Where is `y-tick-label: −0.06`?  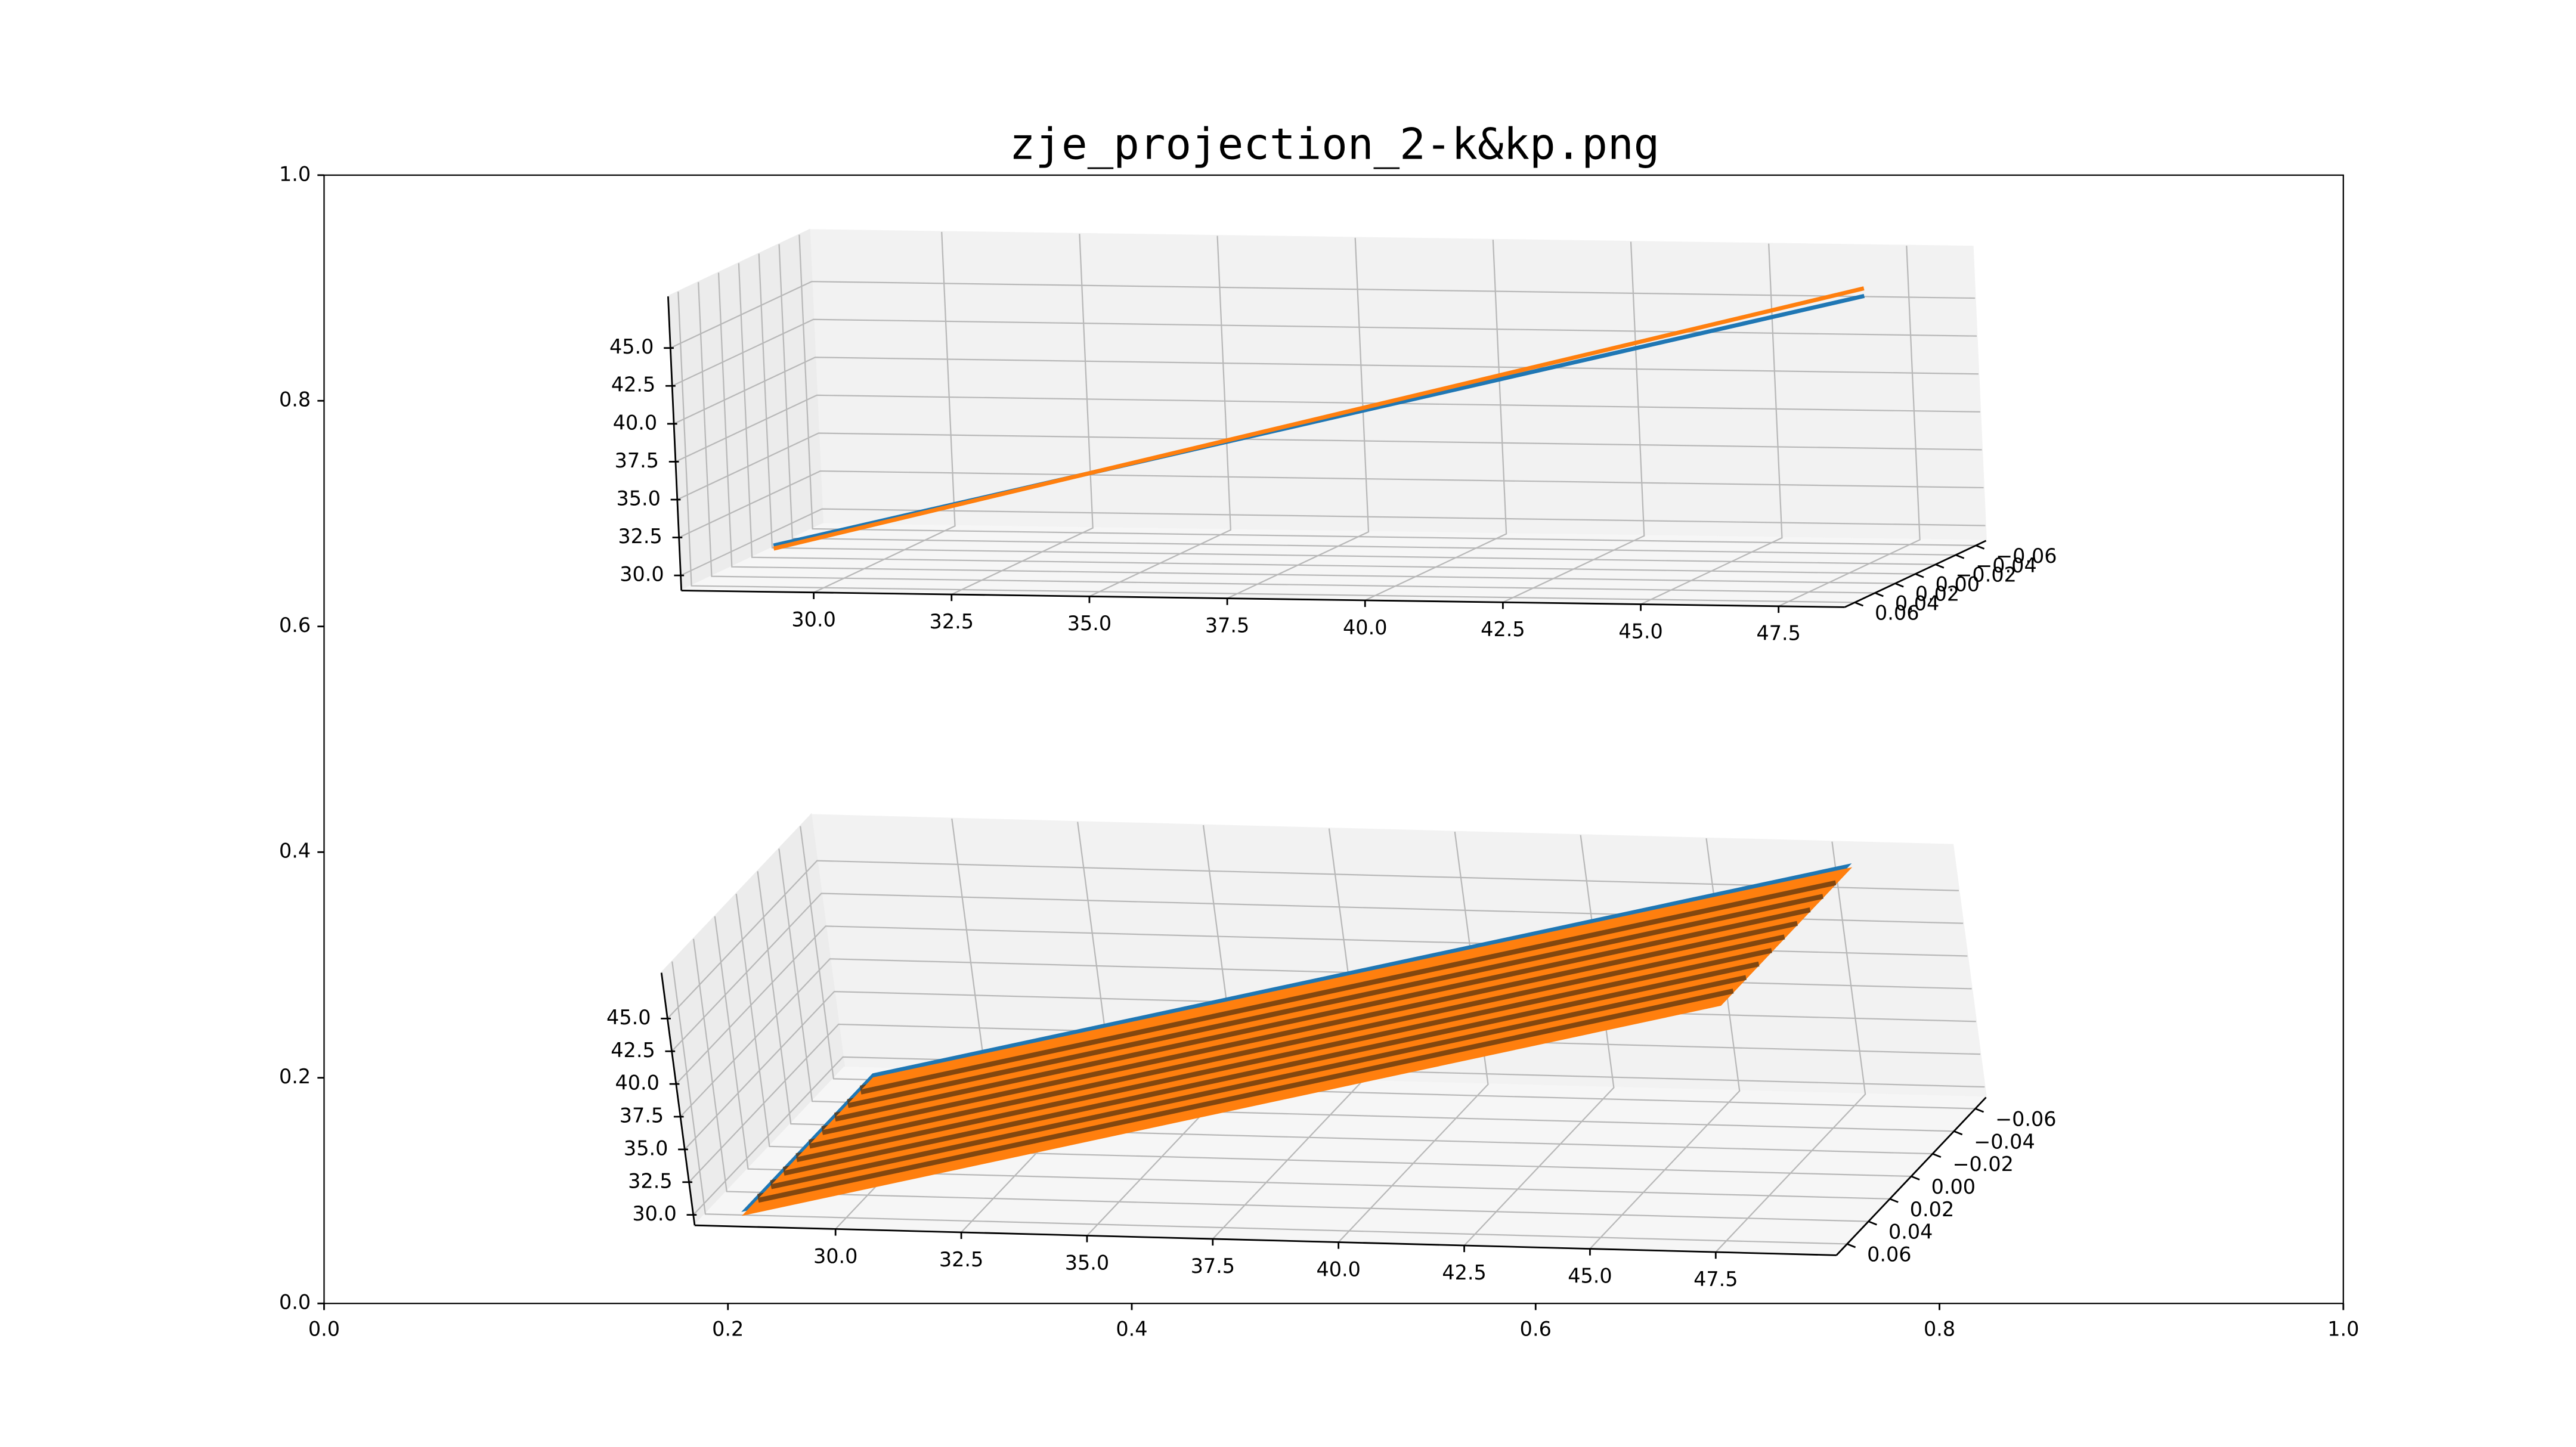 y-tick-label: −0.06 is located at coordinates (2025, 1119).